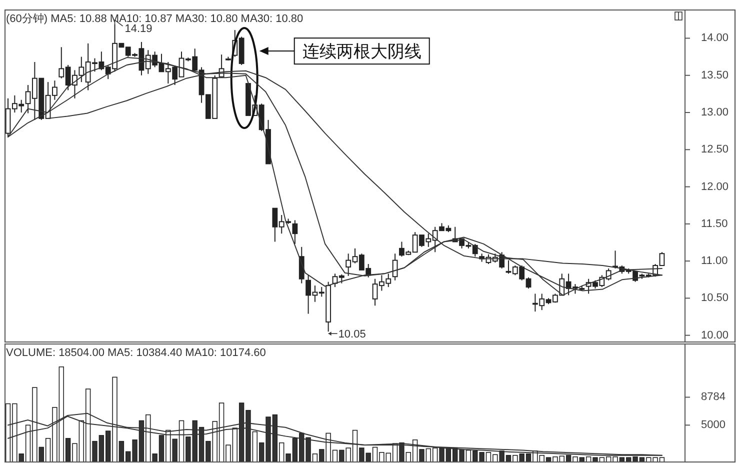 The height and width of the screenshot is (470, 736). Describe the element at coordinates (715, 298) in the screenshot. I see `y-tick-label: 10.50` at that location.